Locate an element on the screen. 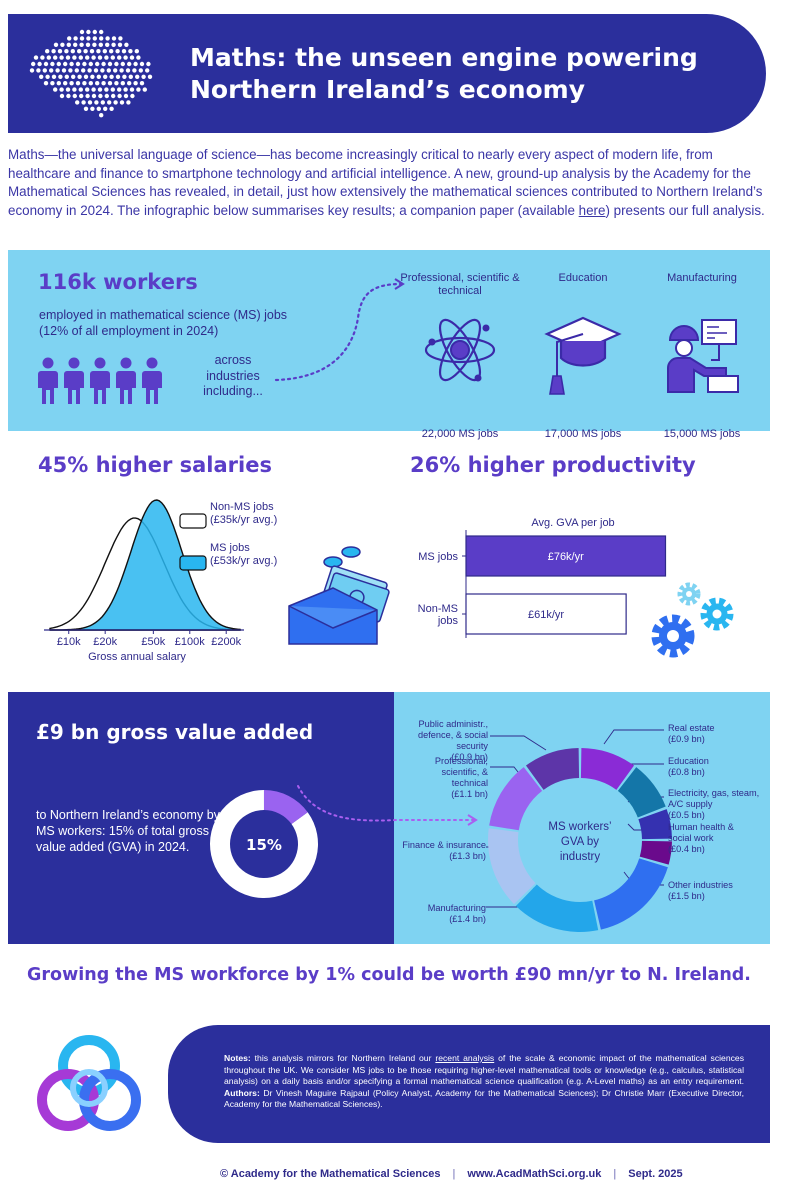 The image size is (785, 1200). ring-center-line-3: industry is located at coordinates (580, 857).